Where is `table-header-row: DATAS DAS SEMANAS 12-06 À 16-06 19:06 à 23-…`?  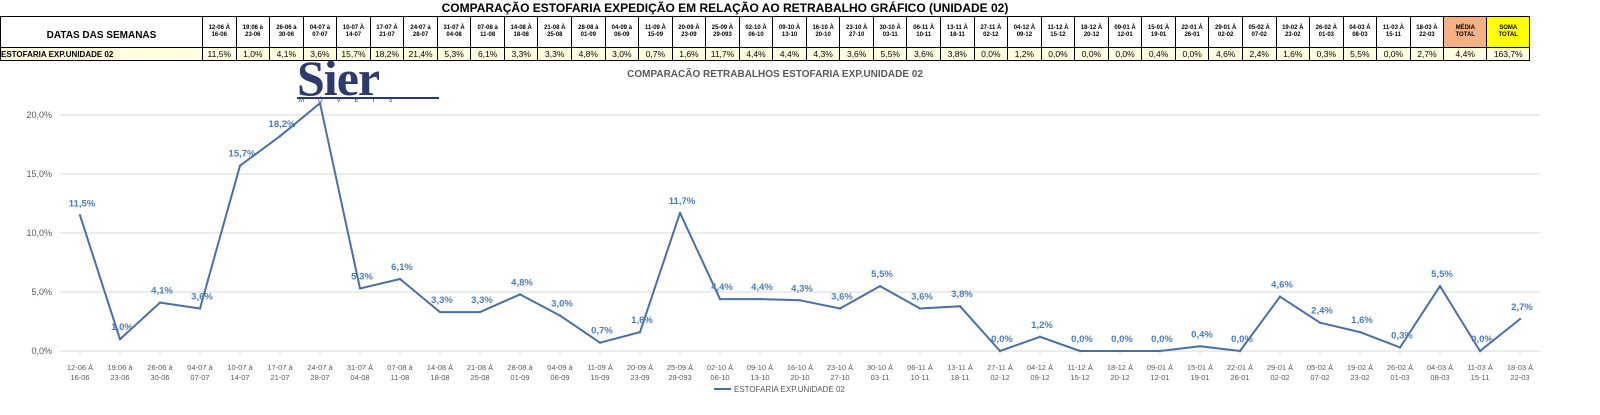
table-header-row: DATAS DAS SEMANAS 12-06 À 16-06 19:06 à 23-… is located at coordinates (765, 32).